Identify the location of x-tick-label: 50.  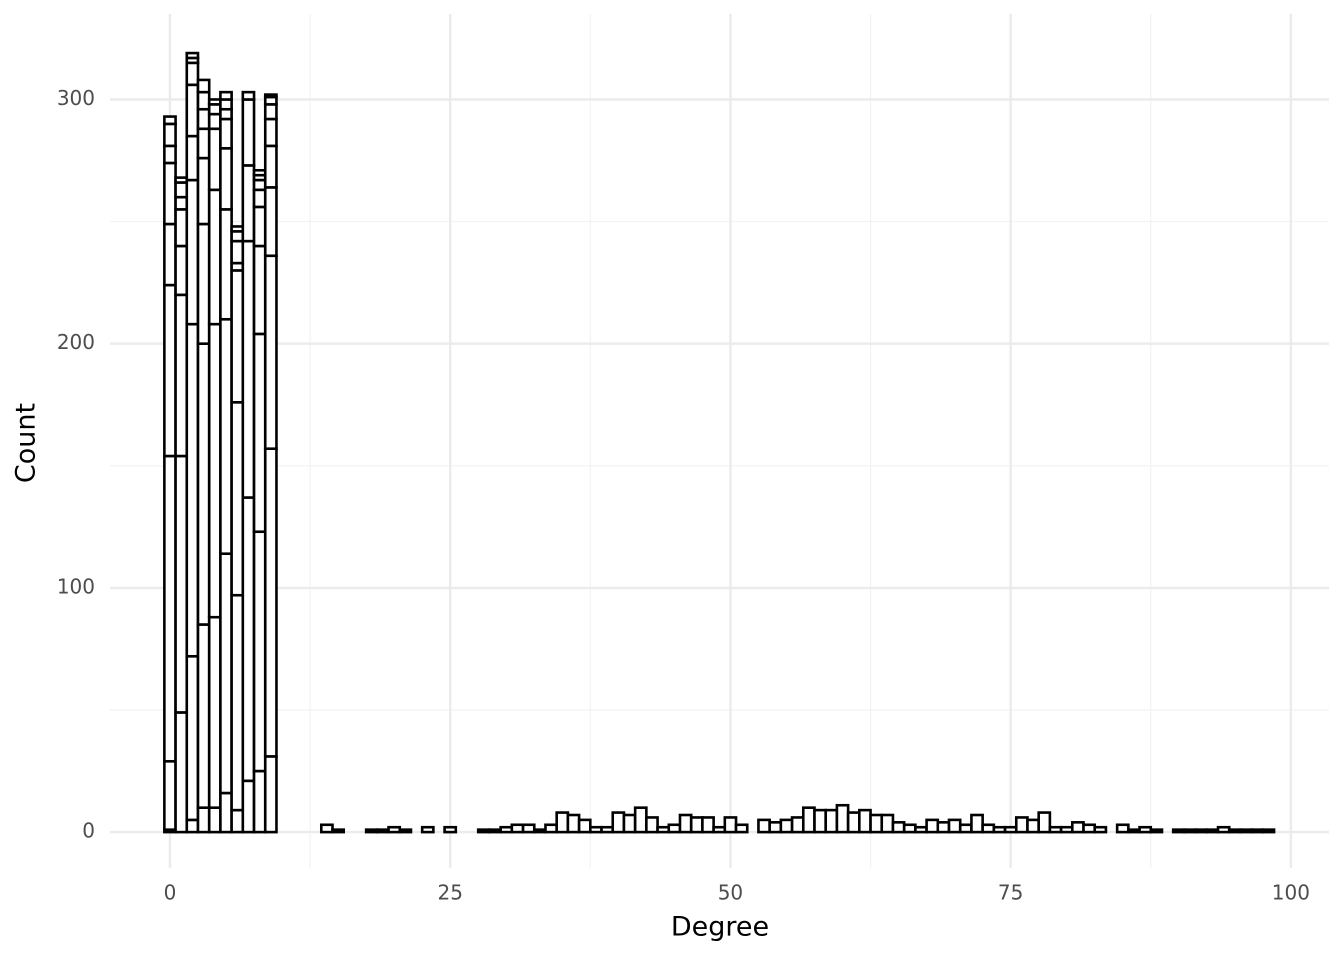
(730, 893).